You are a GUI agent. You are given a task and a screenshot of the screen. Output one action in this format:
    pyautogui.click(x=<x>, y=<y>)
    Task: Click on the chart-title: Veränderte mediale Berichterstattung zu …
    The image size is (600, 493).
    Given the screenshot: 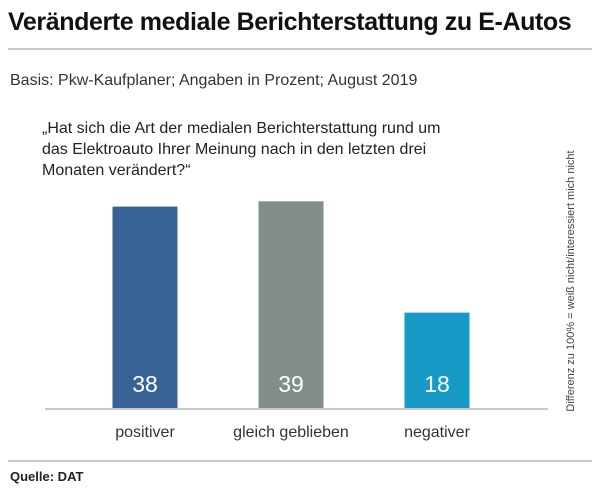 What is the action you would take?
    pyautogui.click(x=290, y=22)
    